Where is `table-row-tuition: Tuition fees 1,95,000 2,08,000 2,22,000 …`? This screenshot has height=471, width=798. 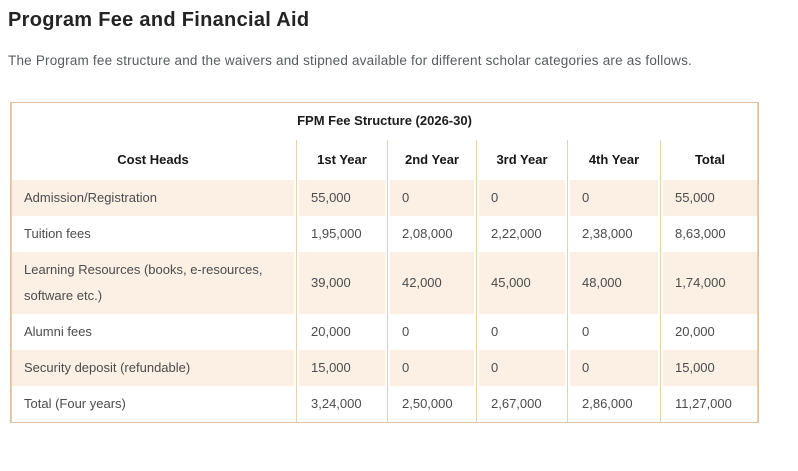
table-row-tuition: Tuition fees 1,95,000 2,08,000 2,22,000 … is located at coordinates (384, 234).